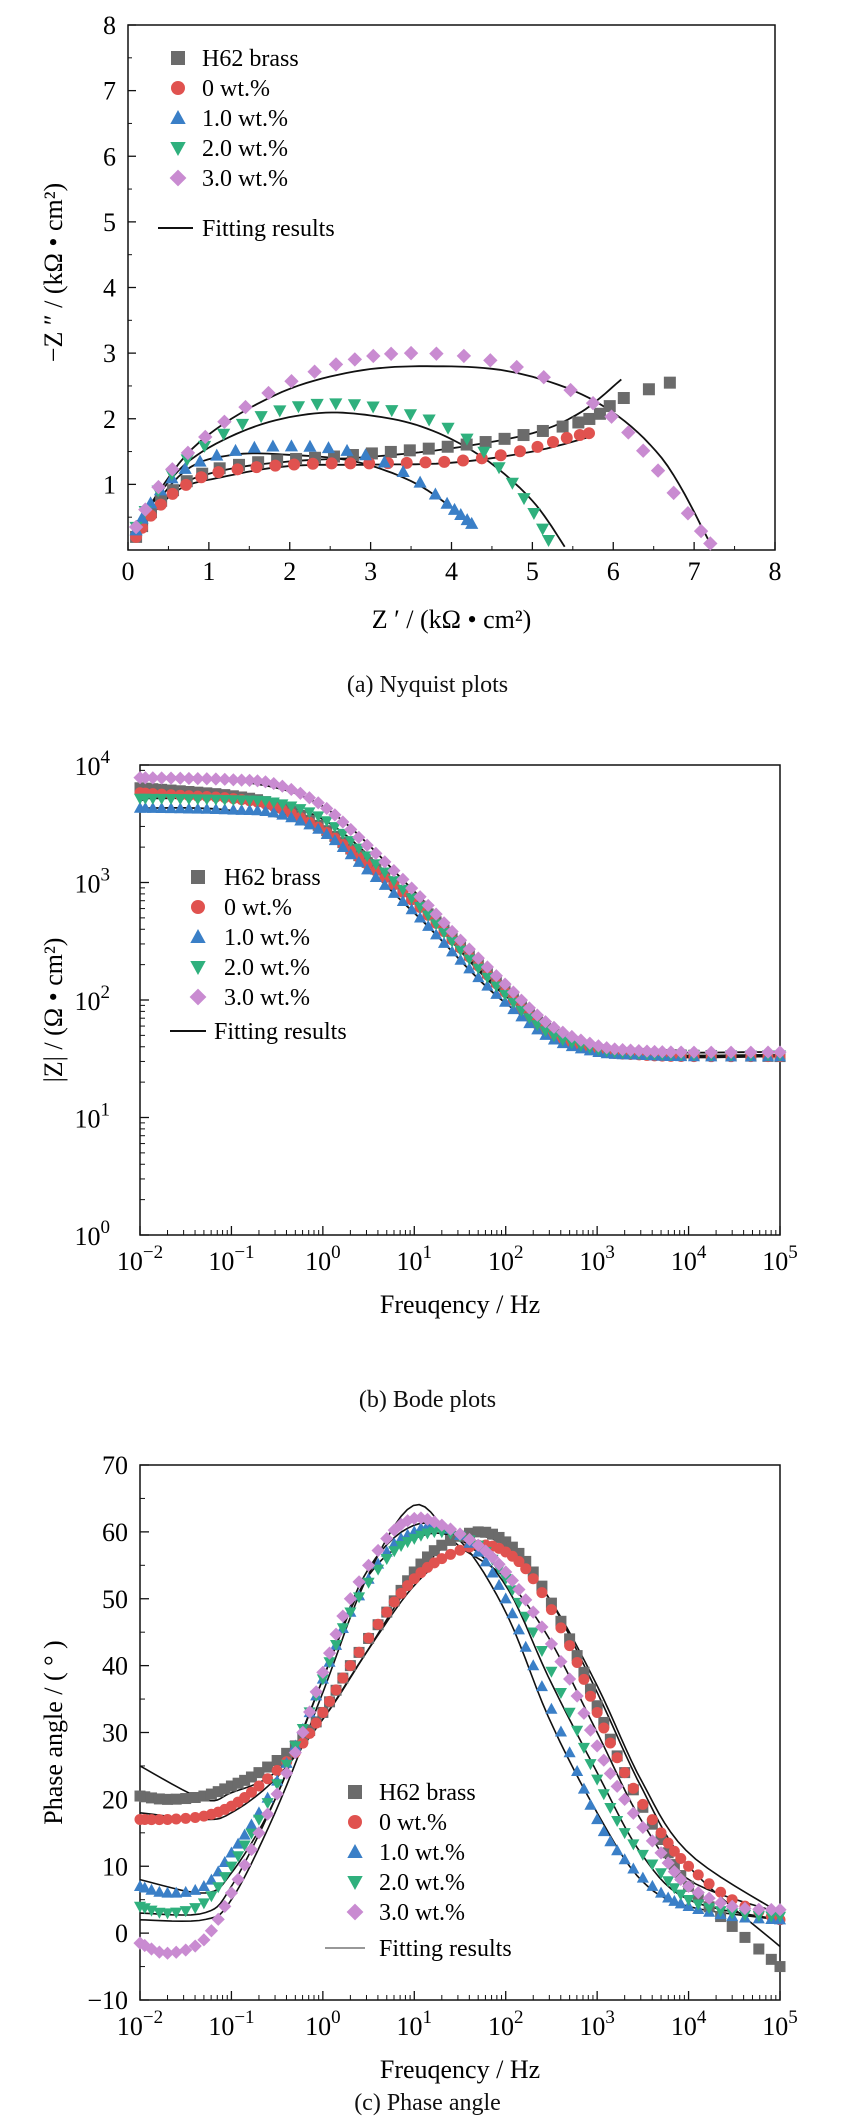 This screenshot has width=855, height=2125. I want to click on x-tick-label: 10⁻¹, so click(231, 2024).